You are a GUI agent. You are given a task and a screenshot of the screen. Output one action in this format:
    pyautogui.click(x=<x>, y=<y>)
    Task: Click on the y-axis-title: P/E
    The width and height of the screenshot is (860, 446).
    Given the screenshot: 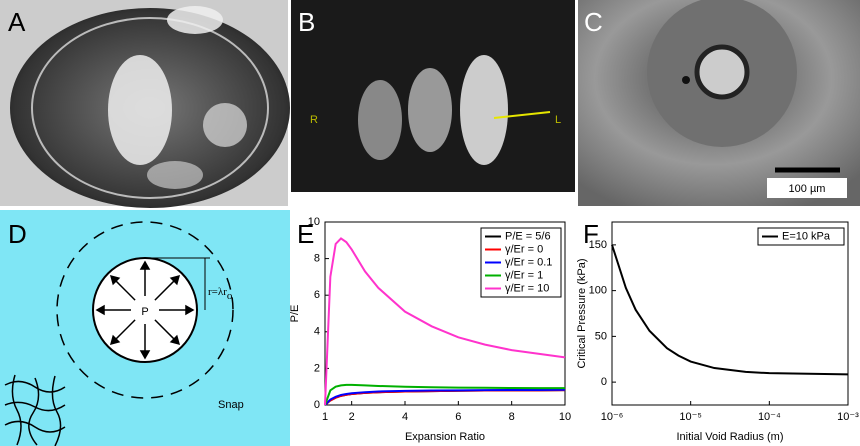 What is the action you would take?
    pyautogui.click(x=295, y=314)
    